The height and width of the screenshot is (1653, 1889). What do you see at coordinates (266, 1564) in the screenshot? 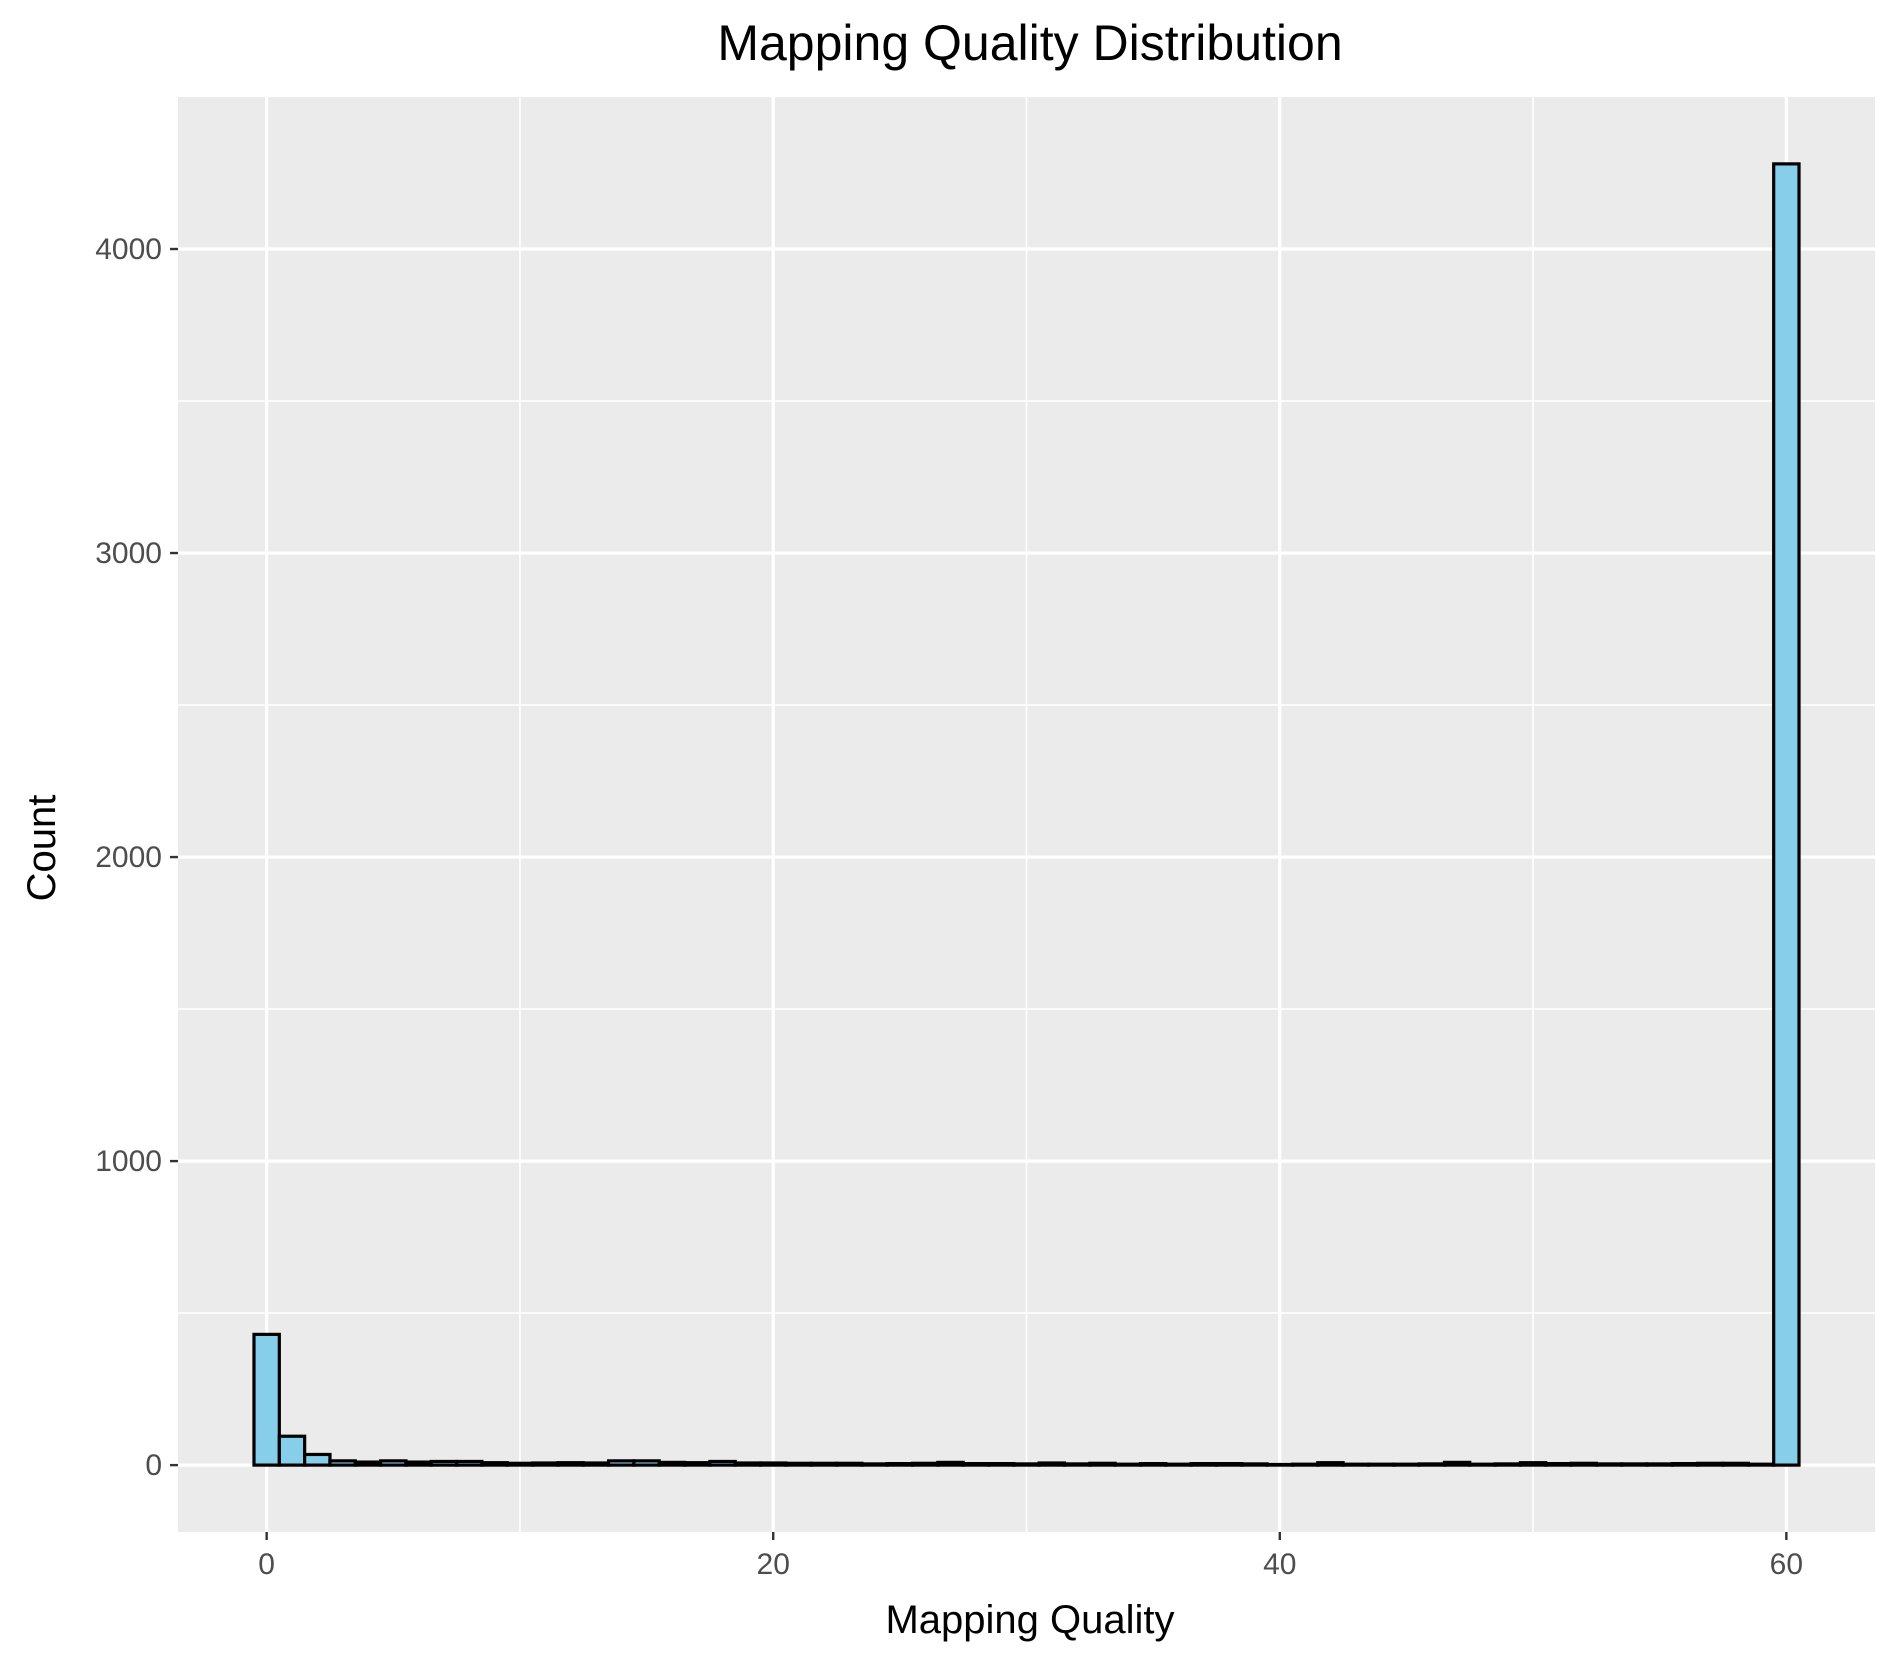
I see `x-tick-label: 0` at bounding box center [266, 1564].